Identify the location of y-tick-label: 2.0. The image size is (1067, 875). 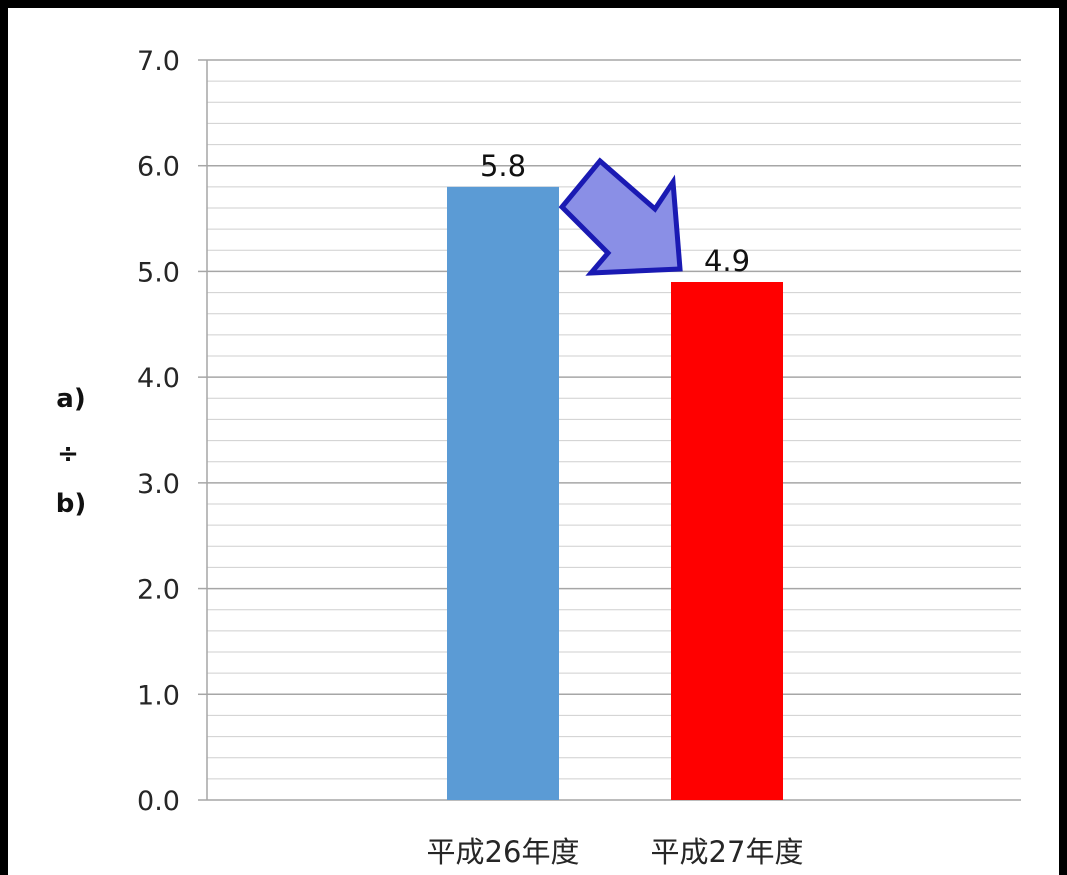
(158, 590).